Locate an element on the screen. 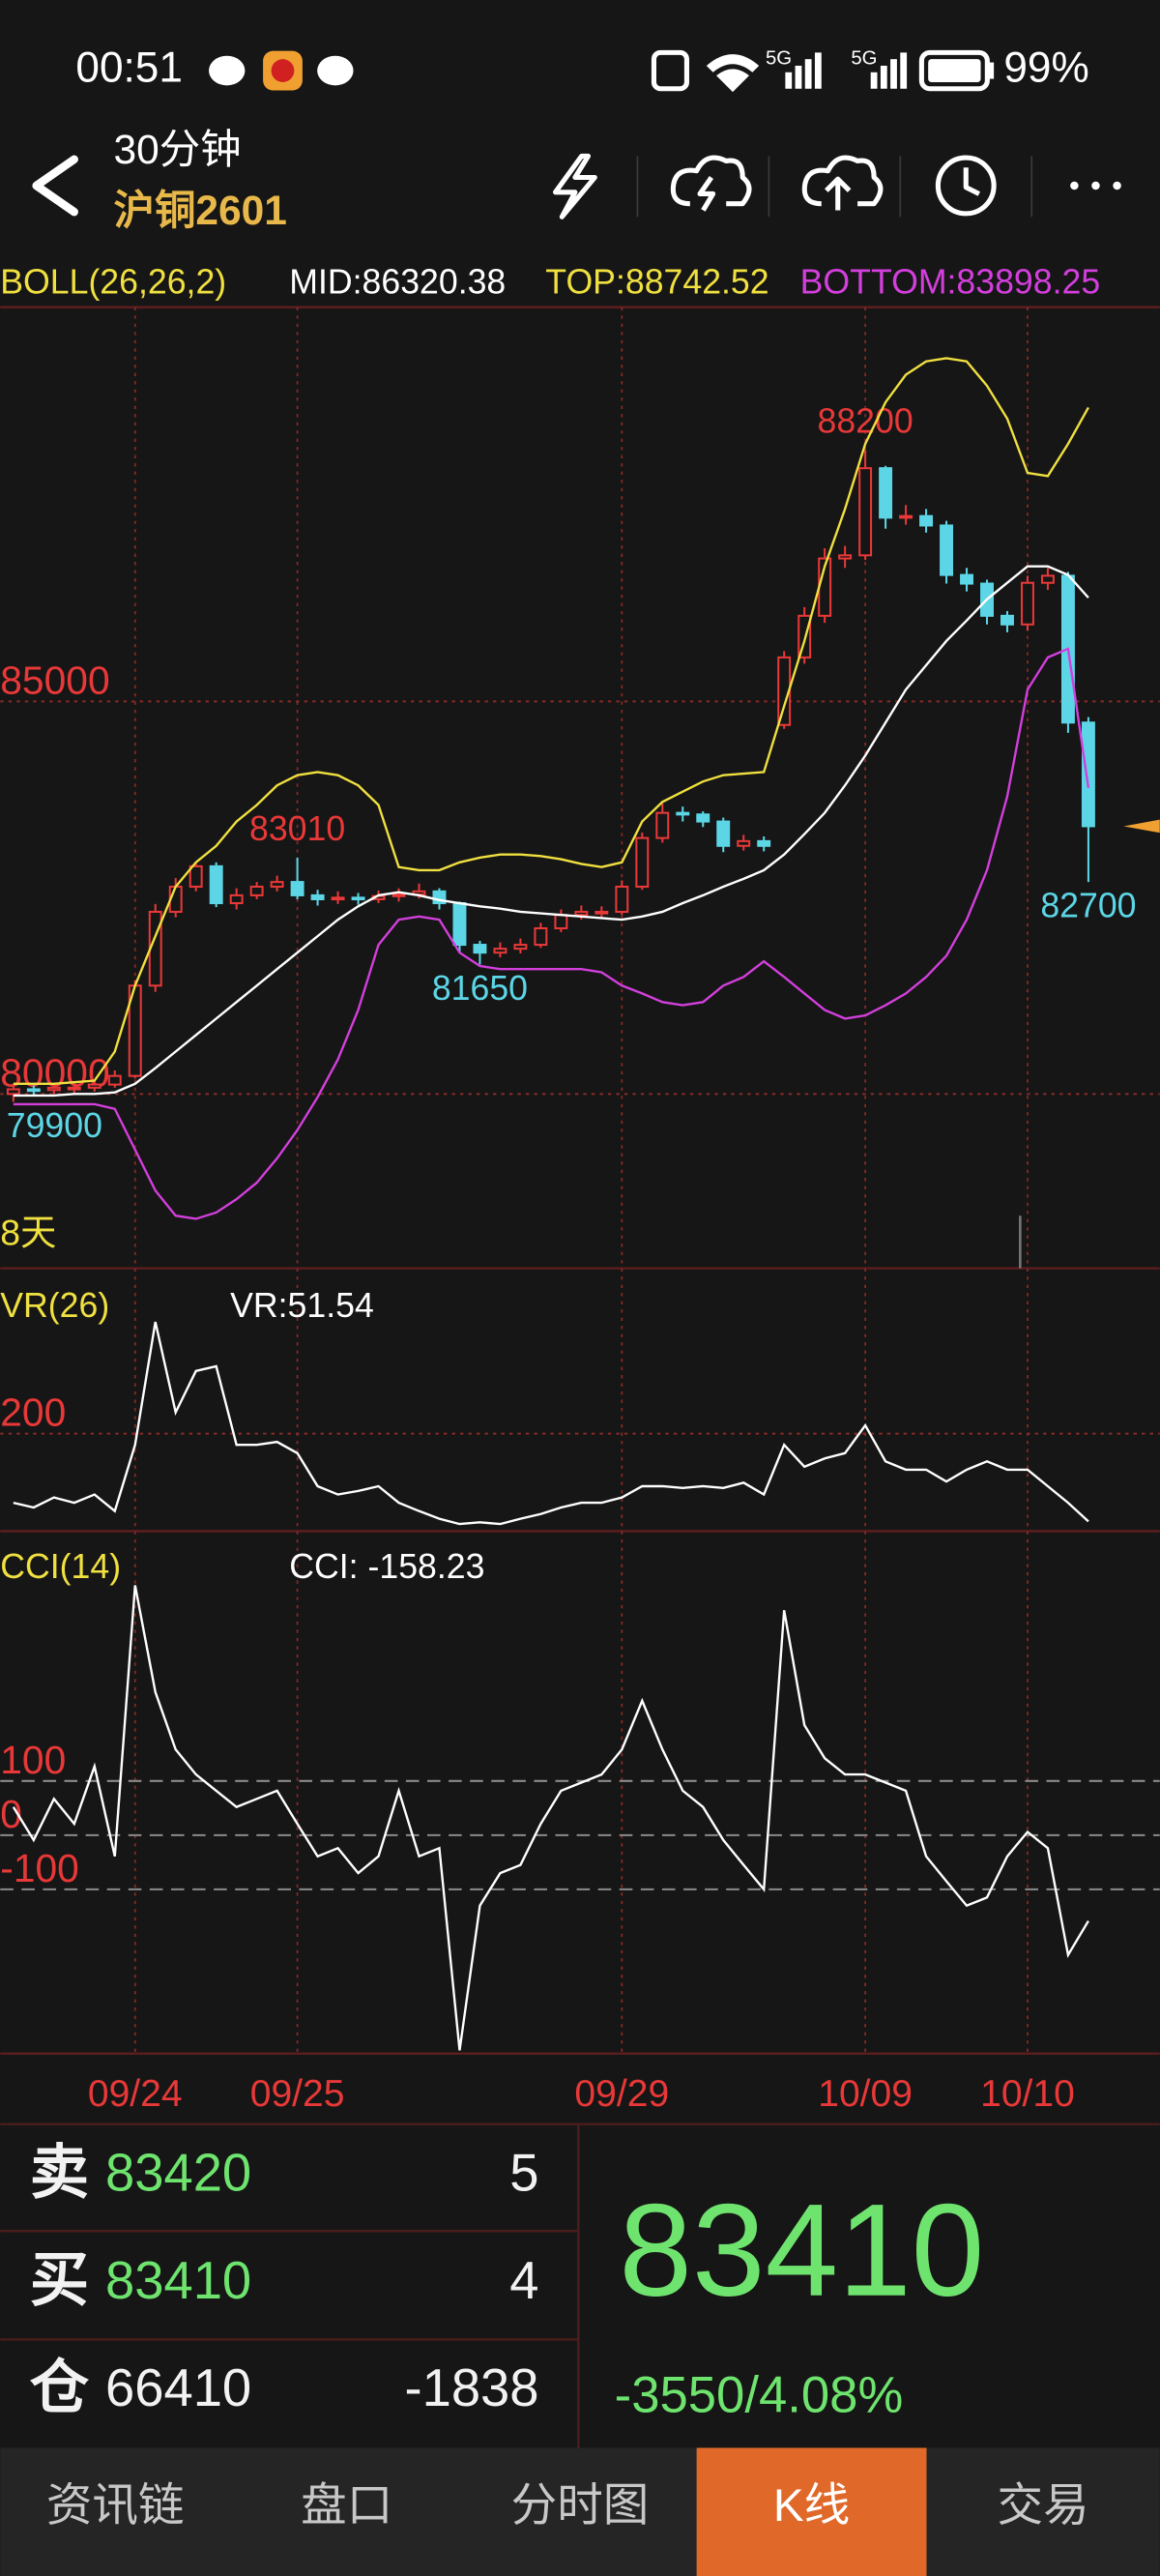  symbol: 沪铜2601 is located at coordinates (199, 210).